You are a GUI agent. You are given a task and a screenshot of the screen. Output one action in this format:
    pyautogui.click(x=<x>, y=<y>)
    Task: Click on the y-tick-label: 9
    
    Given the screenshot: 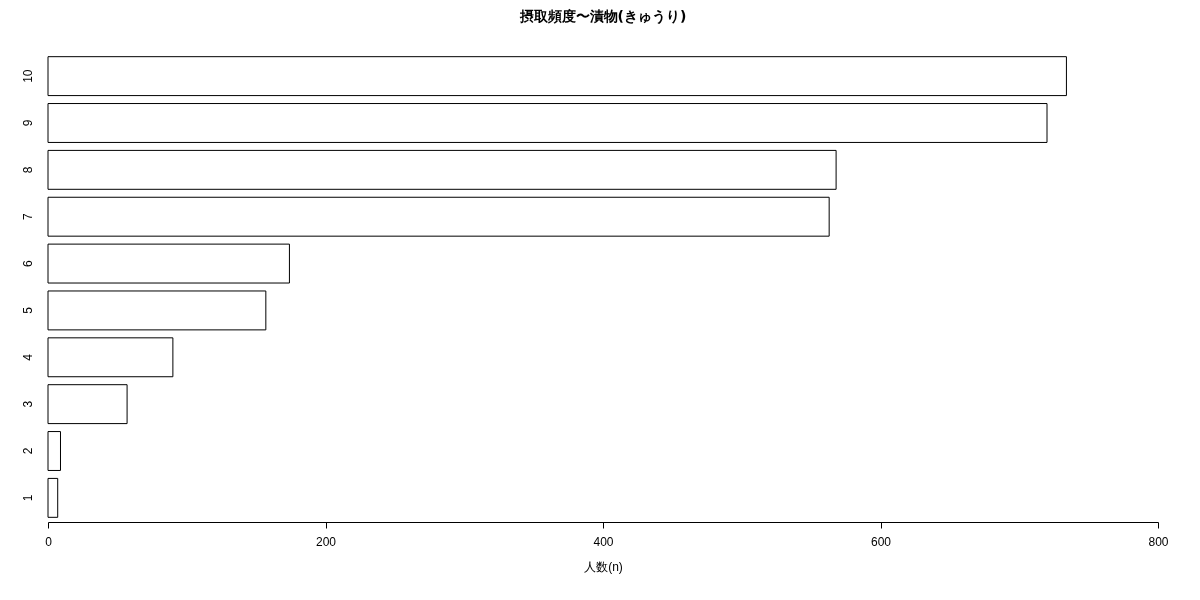 What is the action you would take?
    pyautogui.click(x=27, y=123)
    